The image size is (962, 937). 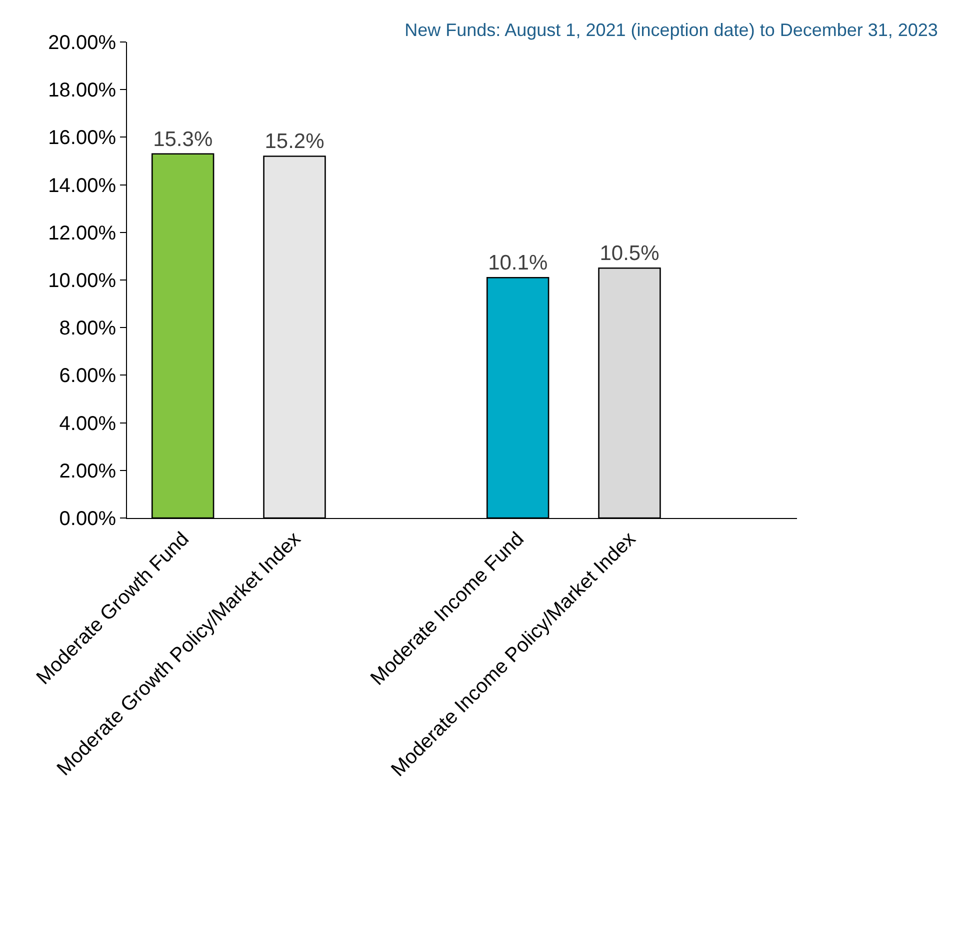 What do you see at coordinates (294, 142) in the screenshot?
I see `data-label: 15.2%` at bounding box center [294, 142].